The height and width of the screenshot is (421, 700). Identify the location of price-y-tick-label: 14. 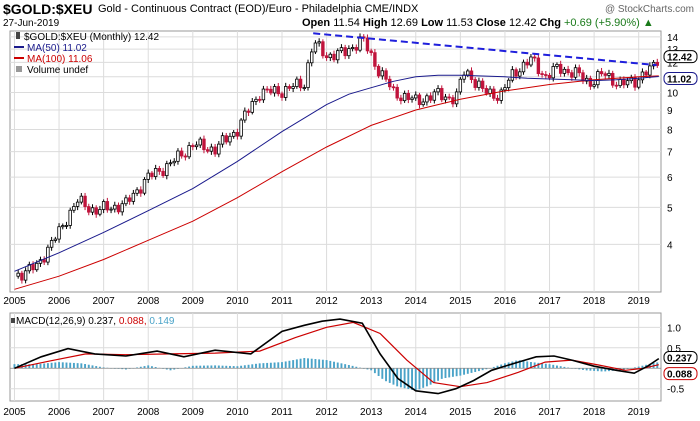
(673, 38).